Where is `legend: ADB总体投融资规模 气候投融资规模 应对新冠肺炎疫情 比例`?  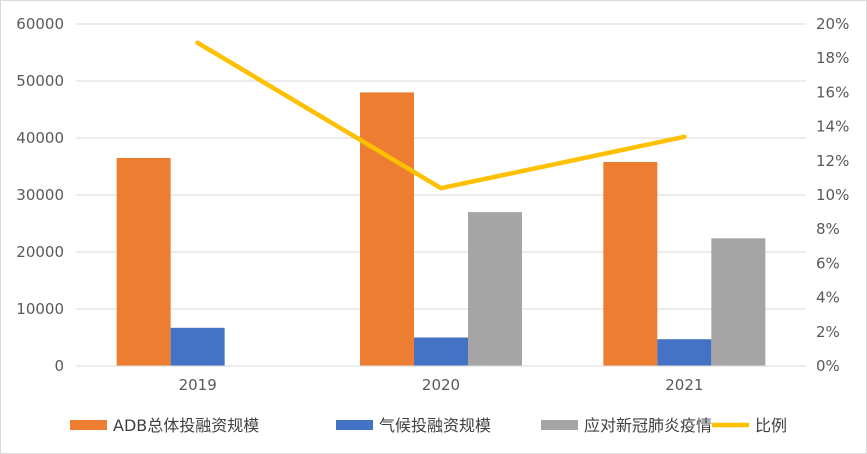 legend: ADB总体投融资规模 气候投融资规模 应对新冠肺炎疫情 比例 is located at coordinates (428, 425).